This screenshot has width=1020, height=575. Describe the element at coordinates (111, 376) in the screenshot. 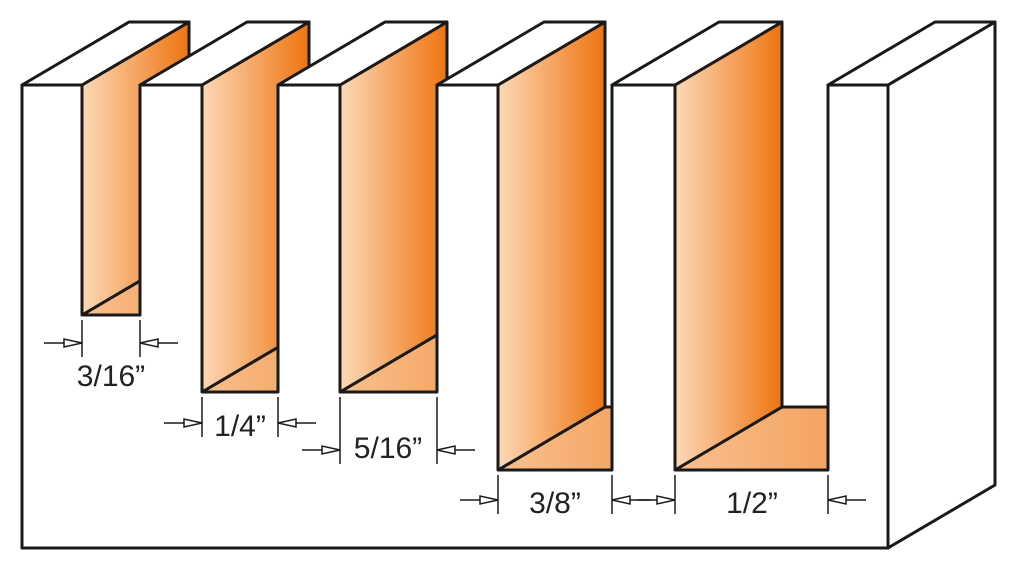

I see `dimension-label: 3/16”` at that location.